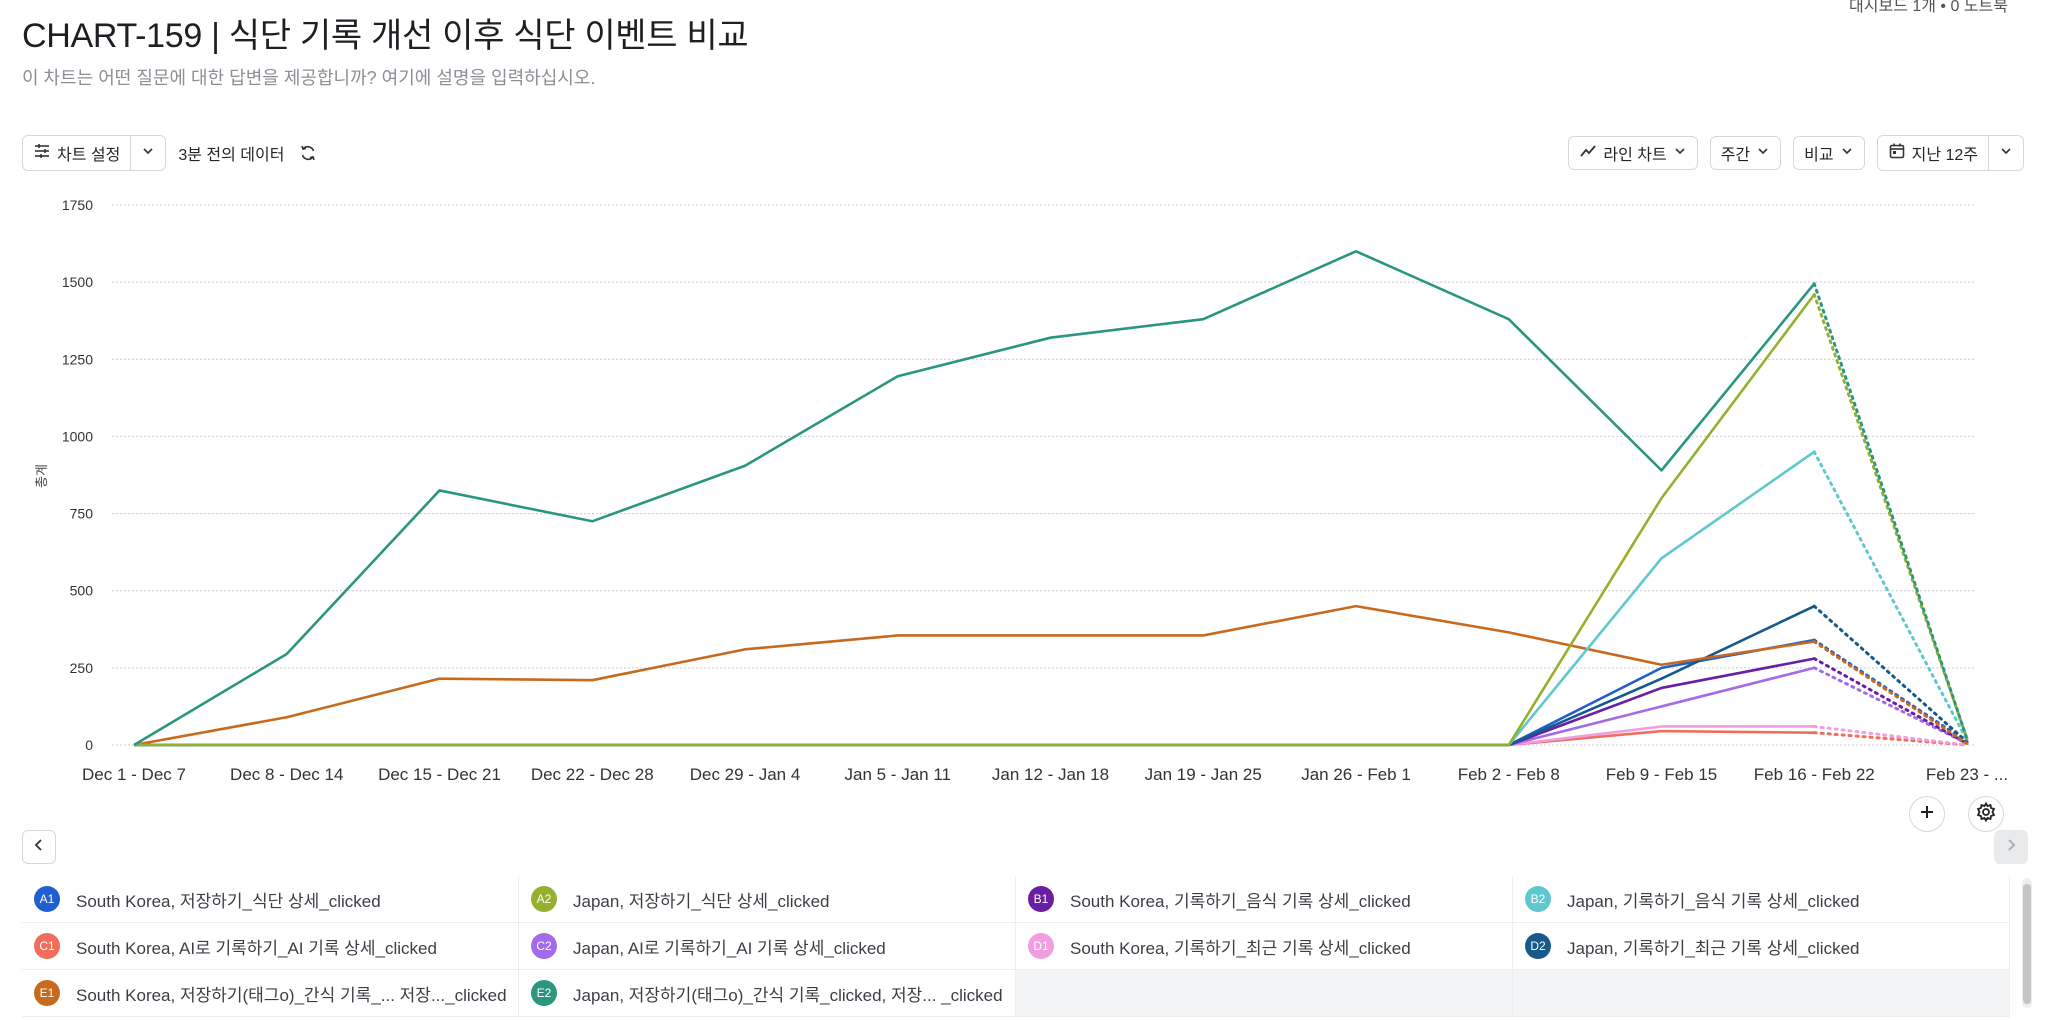 Image resolution: width=2048 pixels, height=1020 pixels. I want to click on series-badge: E2, so click(544, 993).